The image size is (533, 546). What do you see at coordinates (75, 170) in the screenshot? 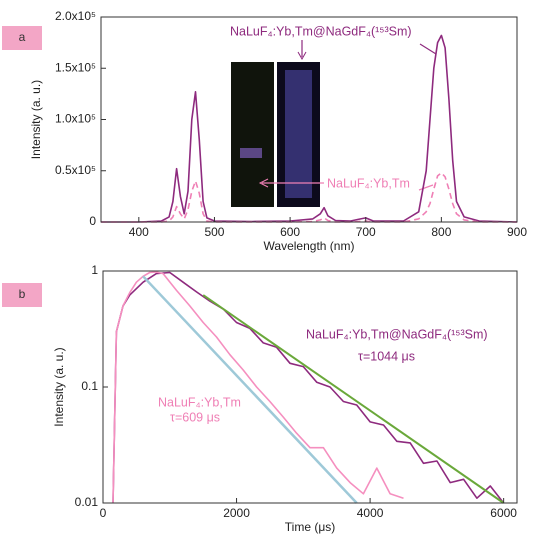
I see `y-tick-label: 0.5x10⁵` at bounding box center [75, 170].